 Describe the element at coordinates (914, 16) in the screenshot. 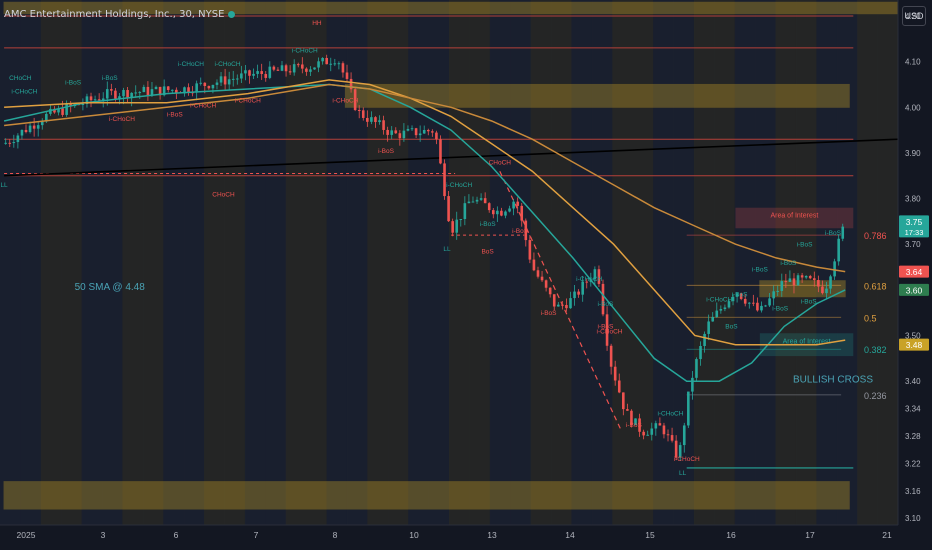

I see `currency-button: USD` at that location.